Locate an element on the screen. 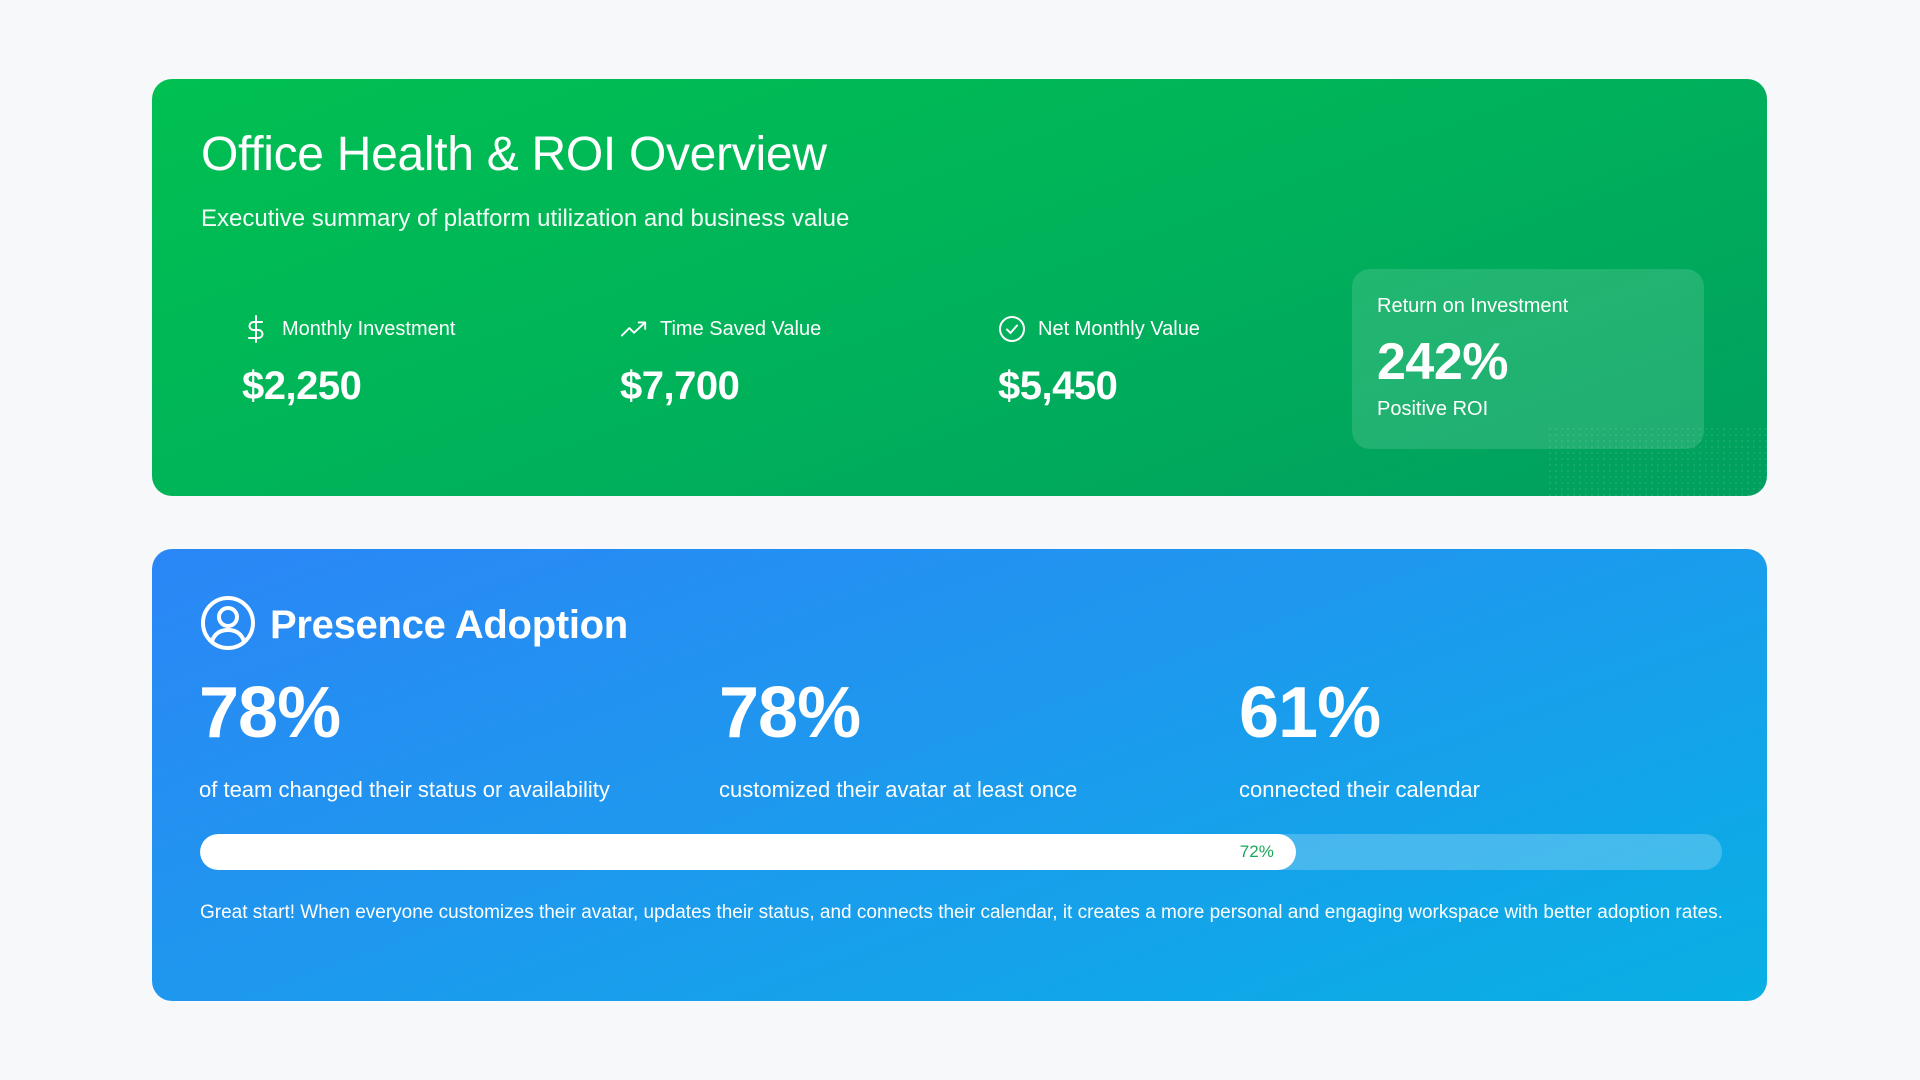 The image size is (1920, 1080). metric-time-saved-value: Time Saved Value $7,700 is located at coordinates (720, 360).